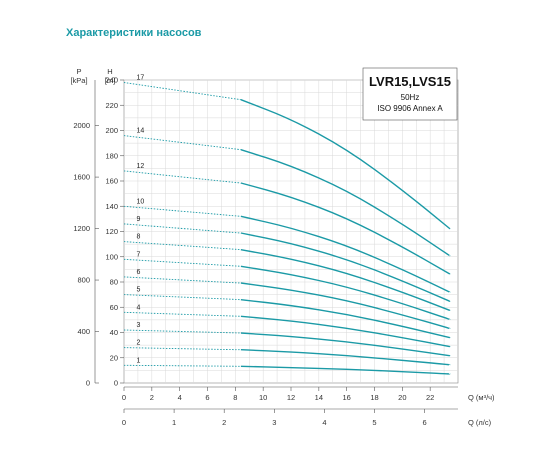  What do you see at coordinates (207, 397) in the screenshot?
I see `x-axis-tick-label-m3h: 6` at bounding box center [207, 397].